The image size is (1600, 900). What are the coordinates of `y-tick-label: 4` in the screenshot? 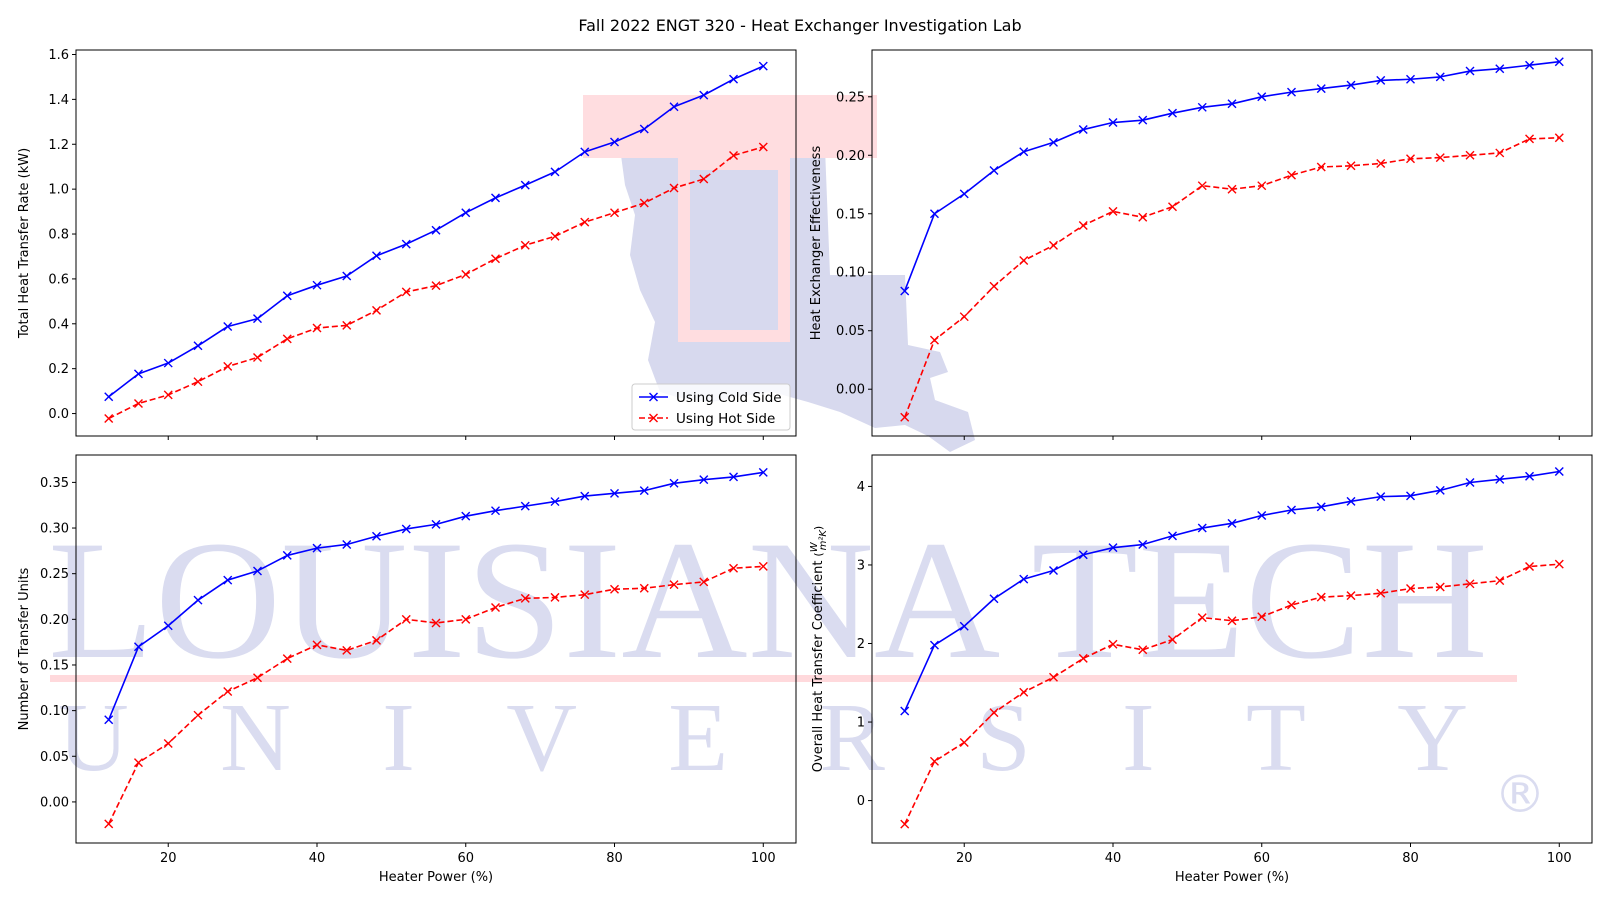 It's located at (861, 487).